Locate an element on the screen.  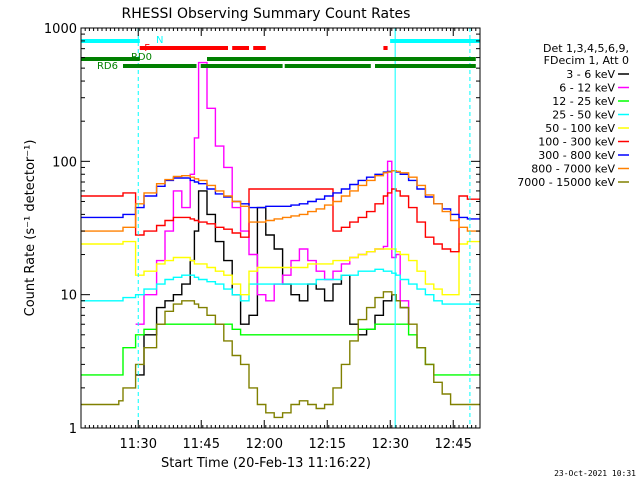
legend-entry-label: 800 - 7000 keV is located at coordinates (573, 169).